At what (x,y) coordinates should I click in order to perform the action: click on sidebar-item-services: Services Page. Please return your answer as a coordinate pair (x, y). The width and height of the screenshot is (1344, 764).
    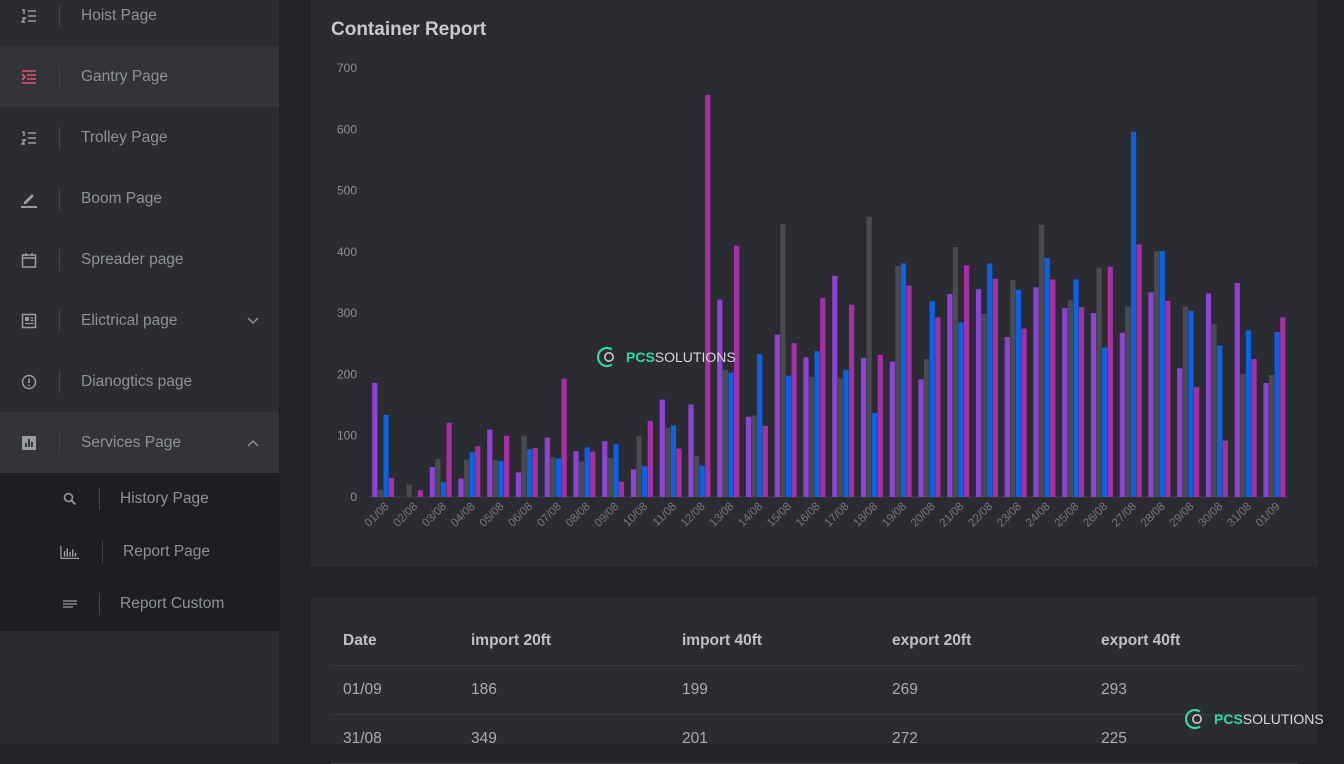
    Looking at the image, I should click on (139, 442).